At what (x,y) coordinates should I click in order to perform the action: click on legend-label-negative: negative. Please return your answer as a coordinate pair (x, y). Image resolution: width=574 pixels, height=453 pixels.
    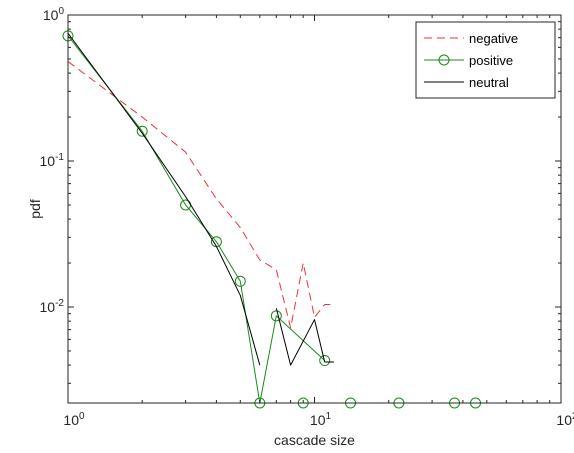
    Looking at the image, I should click on (493, 38).